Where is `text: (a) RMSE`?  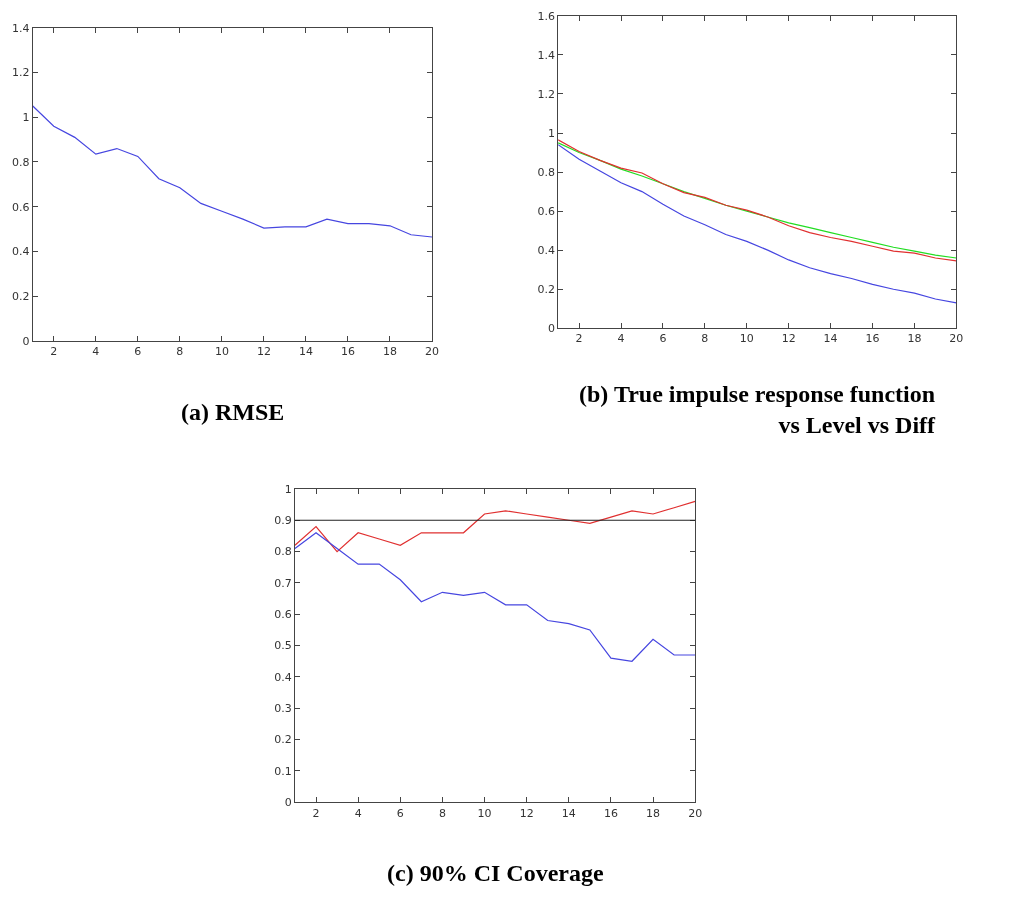 text: (a) RMSE is located at coordinates (233, 412).